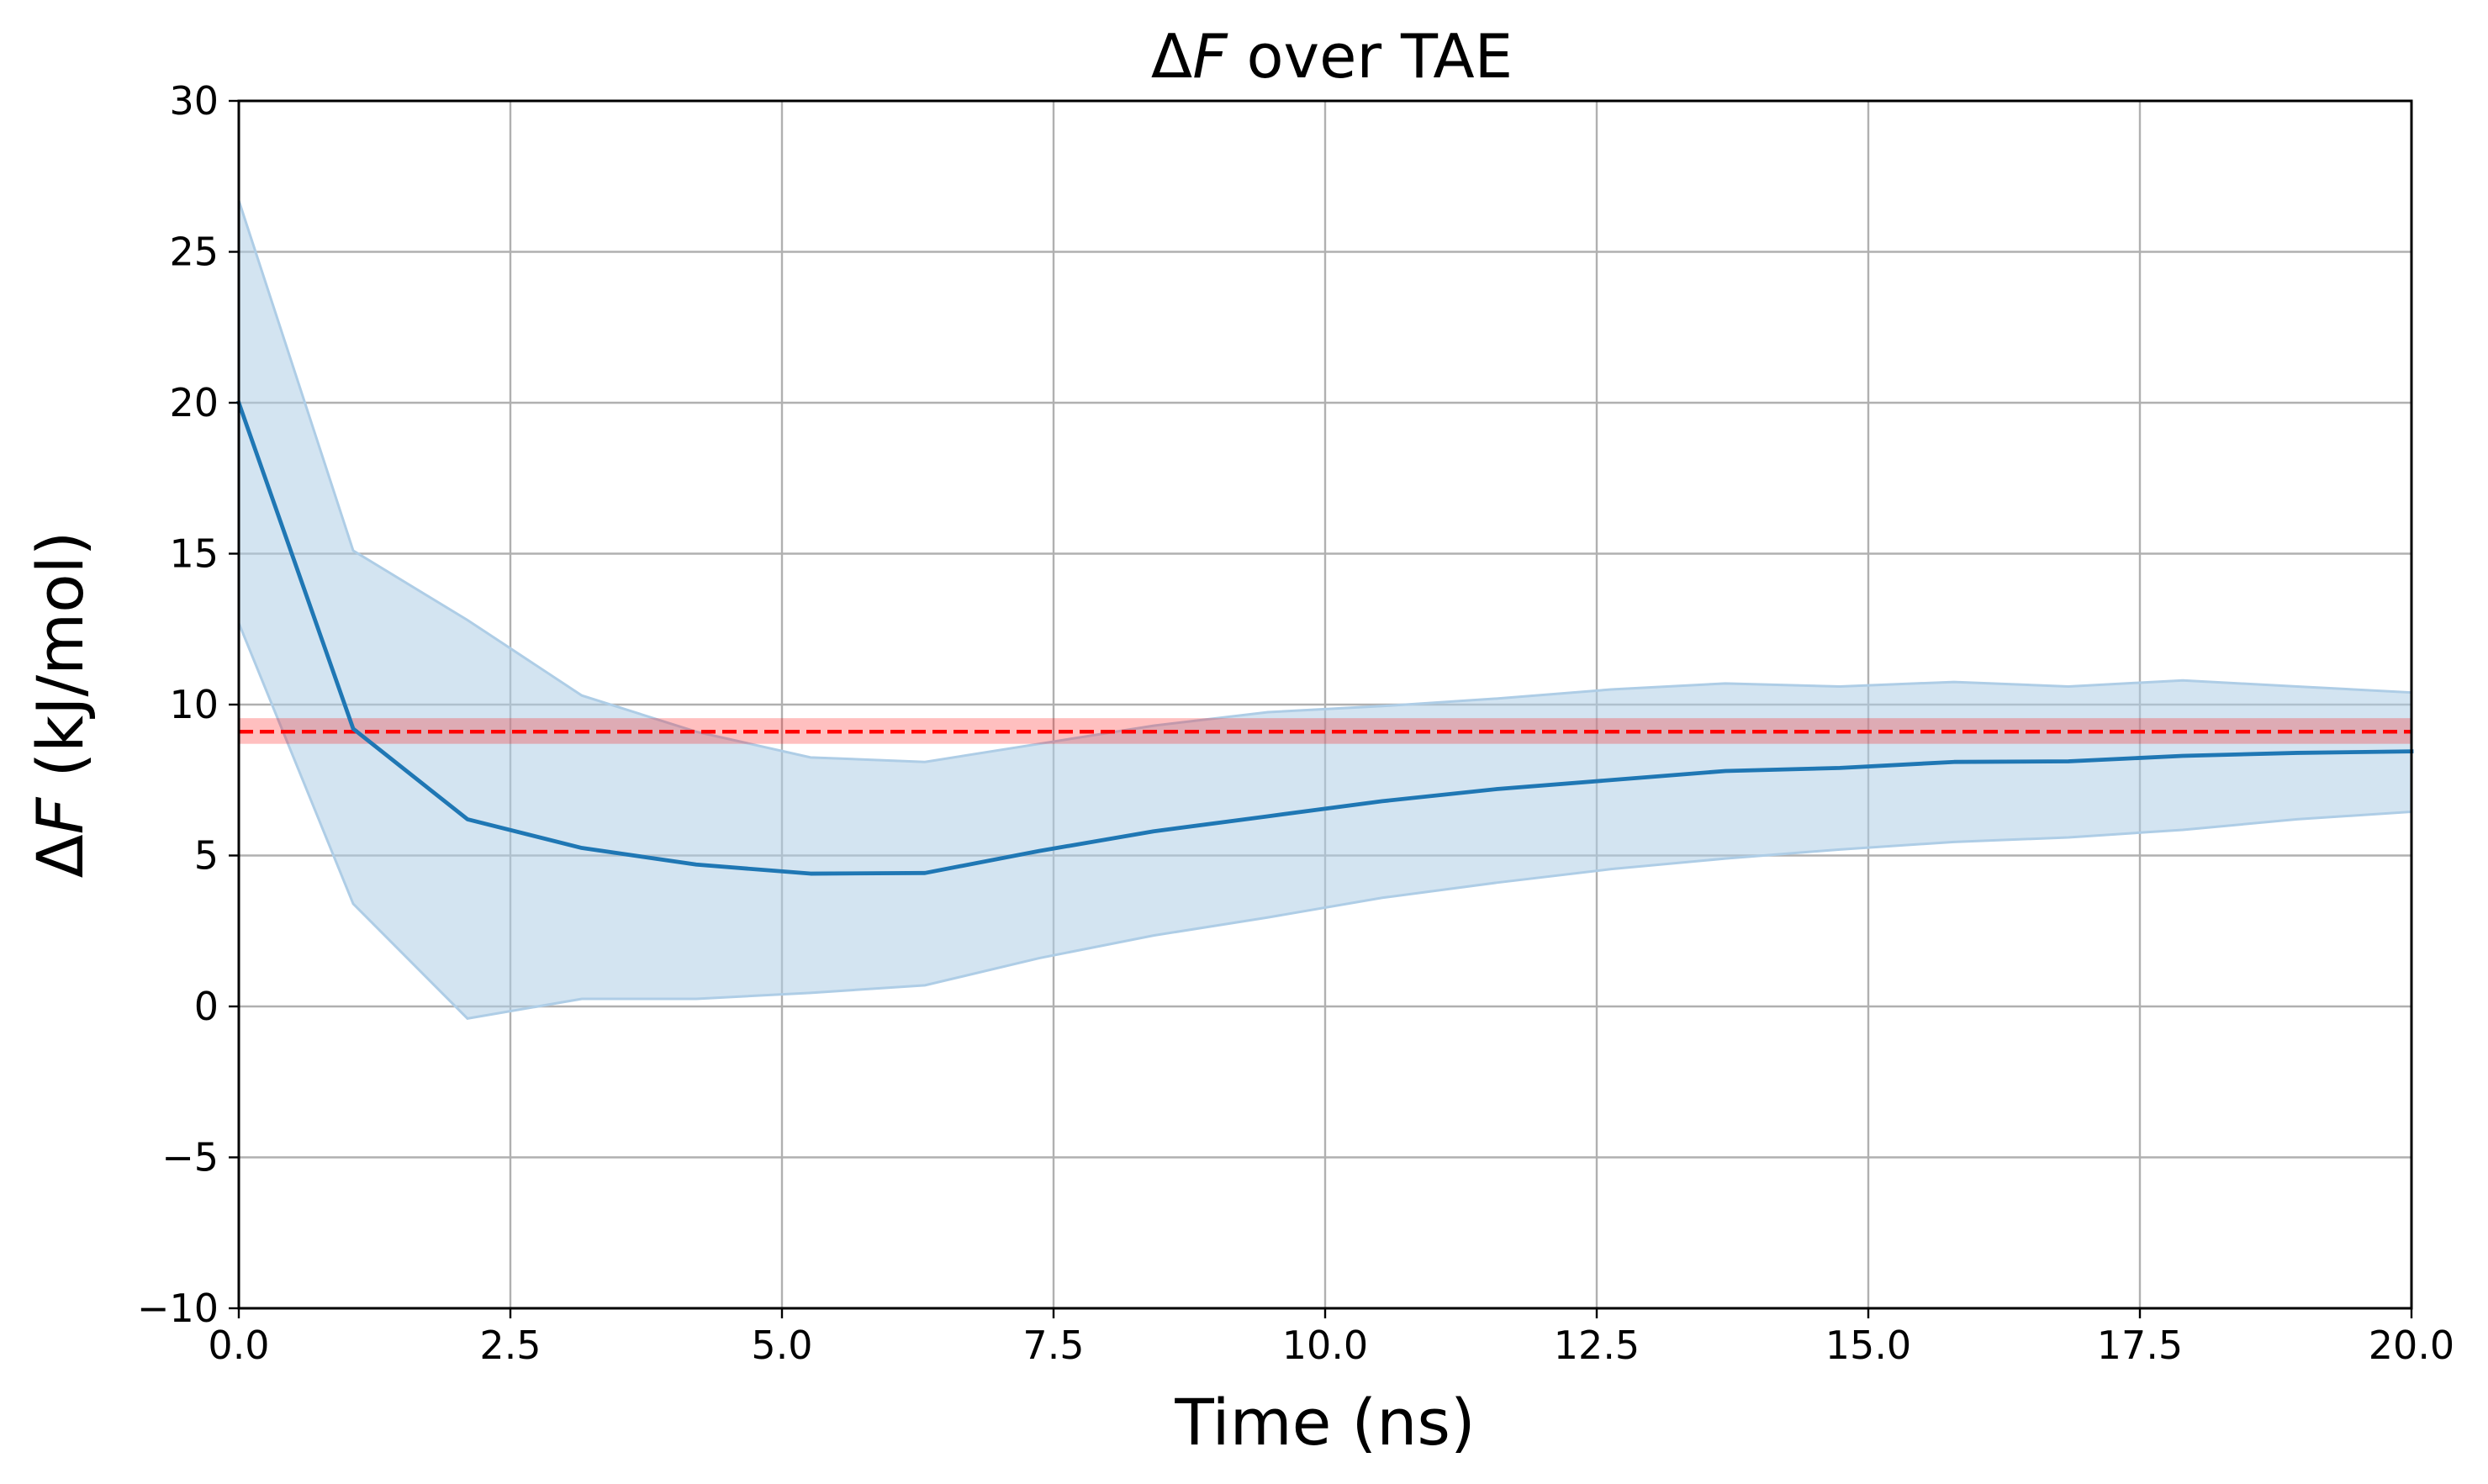  I want to click on x-tick-label: 10.0, so click(1325, 1345).